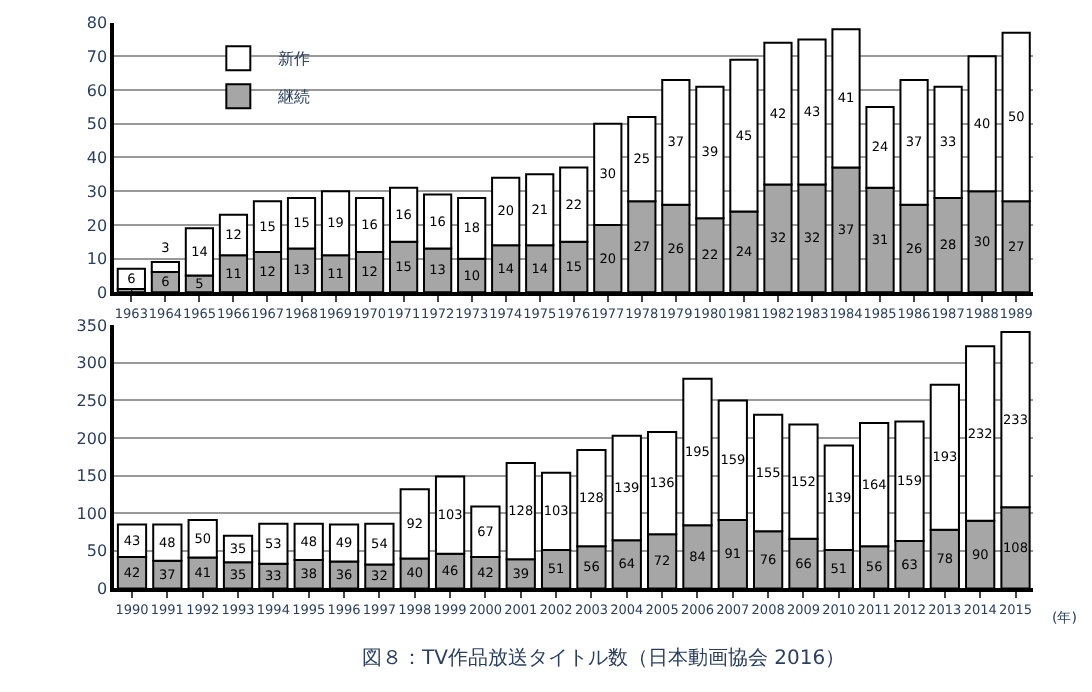 The image size is (1092, 692). Describe the element at coordinates (97, 56) in the screenshot. I see `y-tick-label: 70` at that location.